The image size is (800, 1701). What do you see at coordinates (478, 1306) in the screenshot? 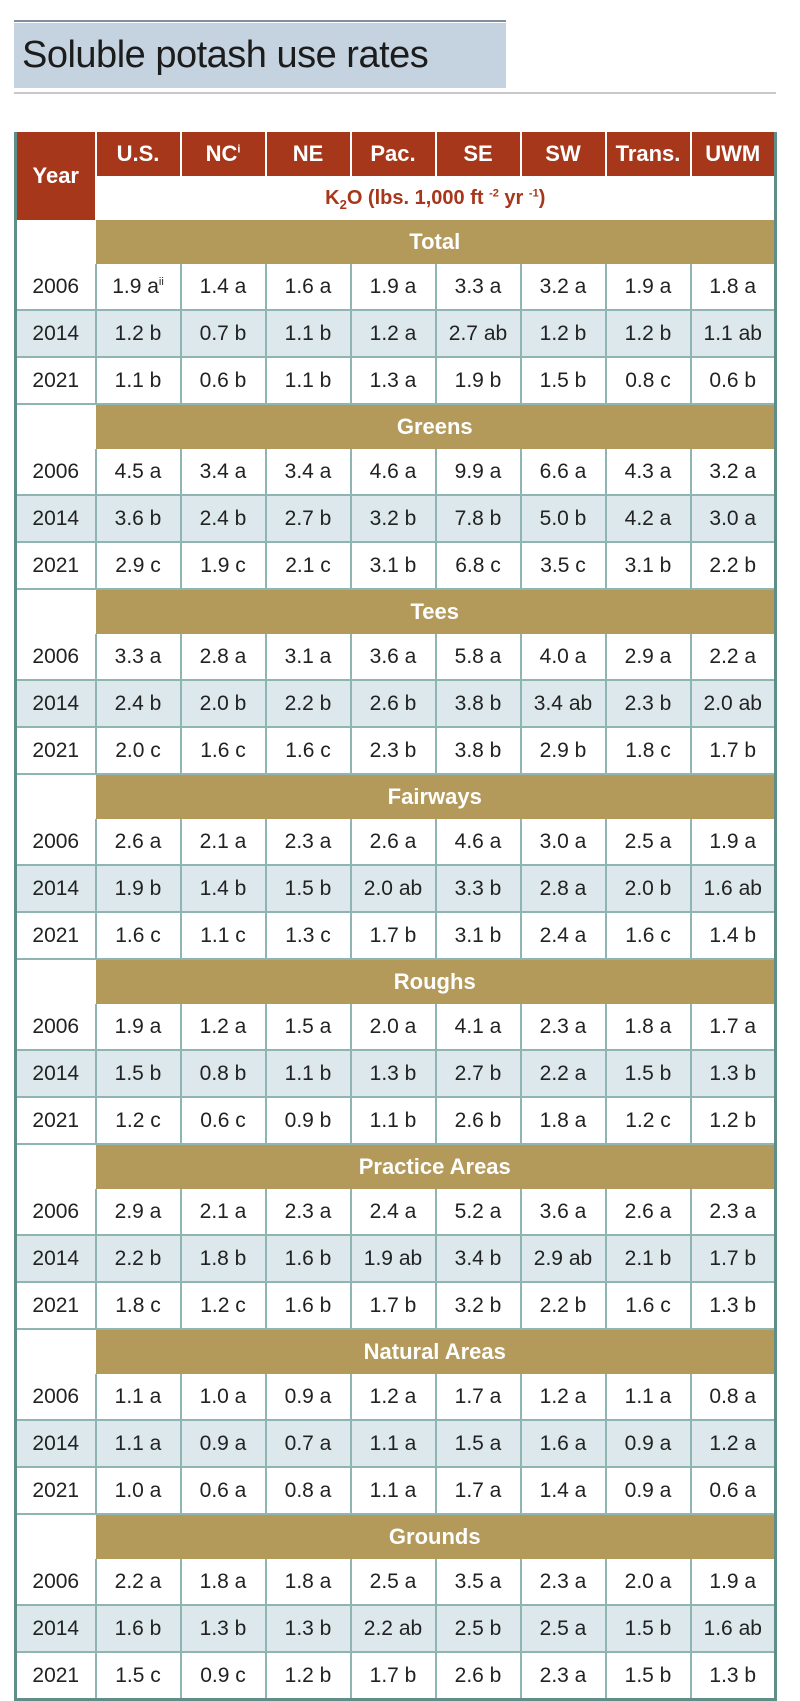
I see `value-cell: 3.2 b` at bounding box center [478, 1306].